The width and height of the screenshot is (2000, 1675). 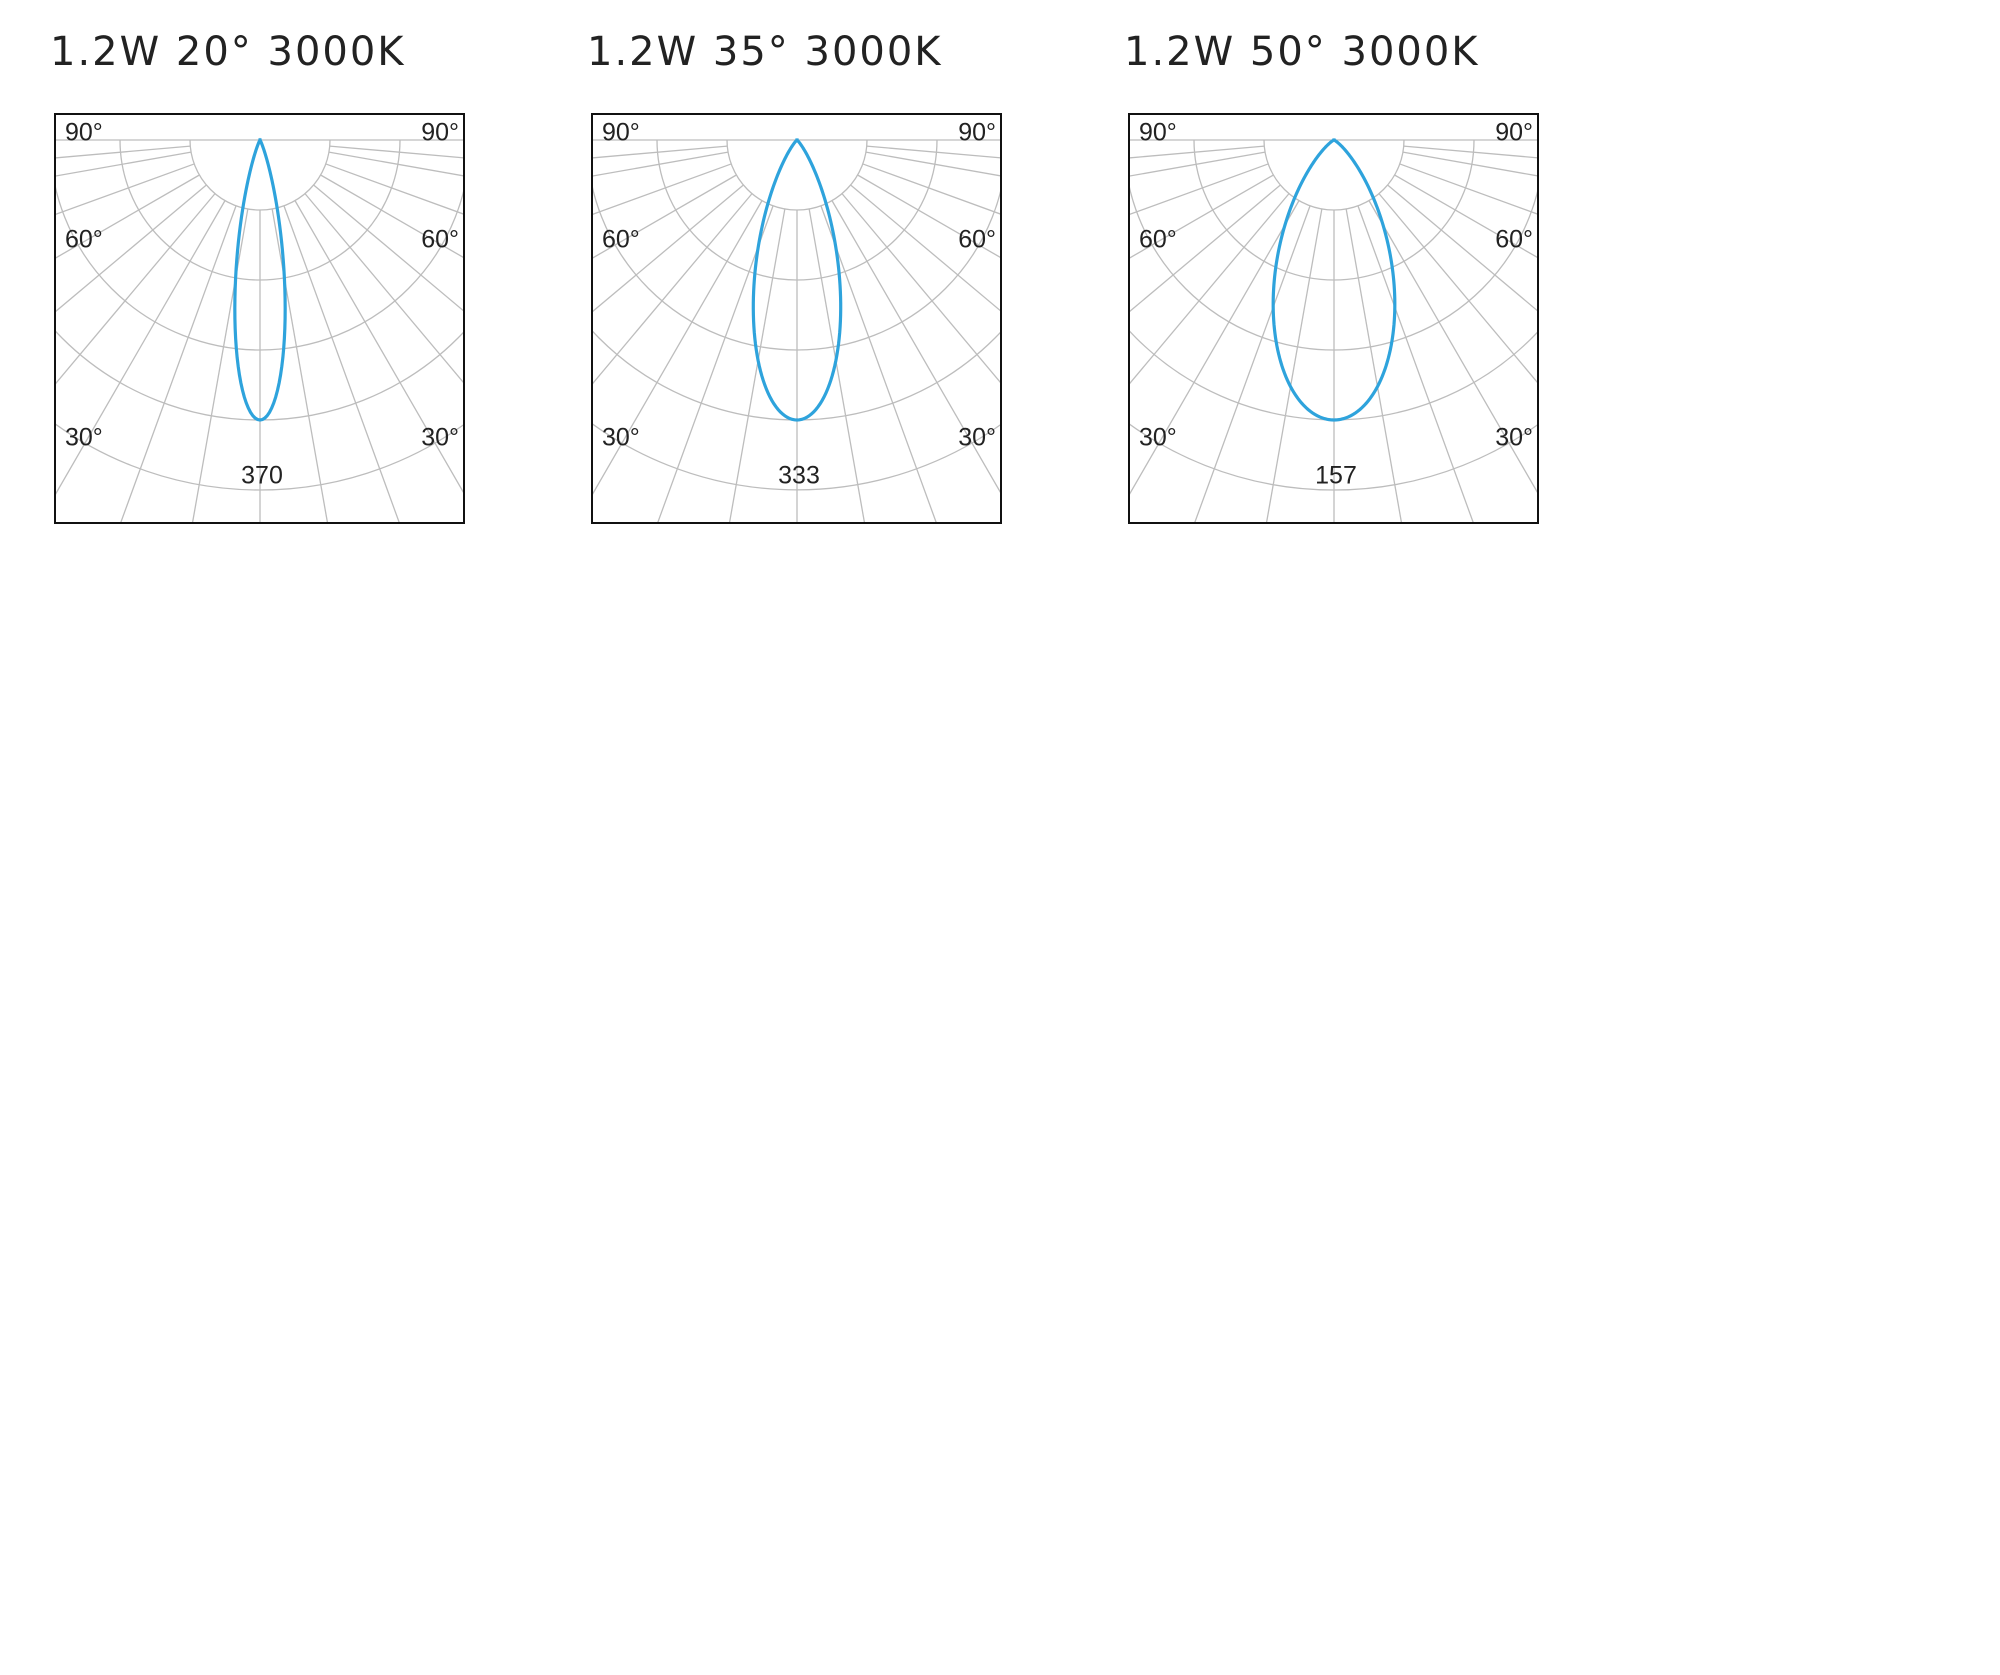 I want to click on peak-intensity: 333, so click(x=799, y=476).